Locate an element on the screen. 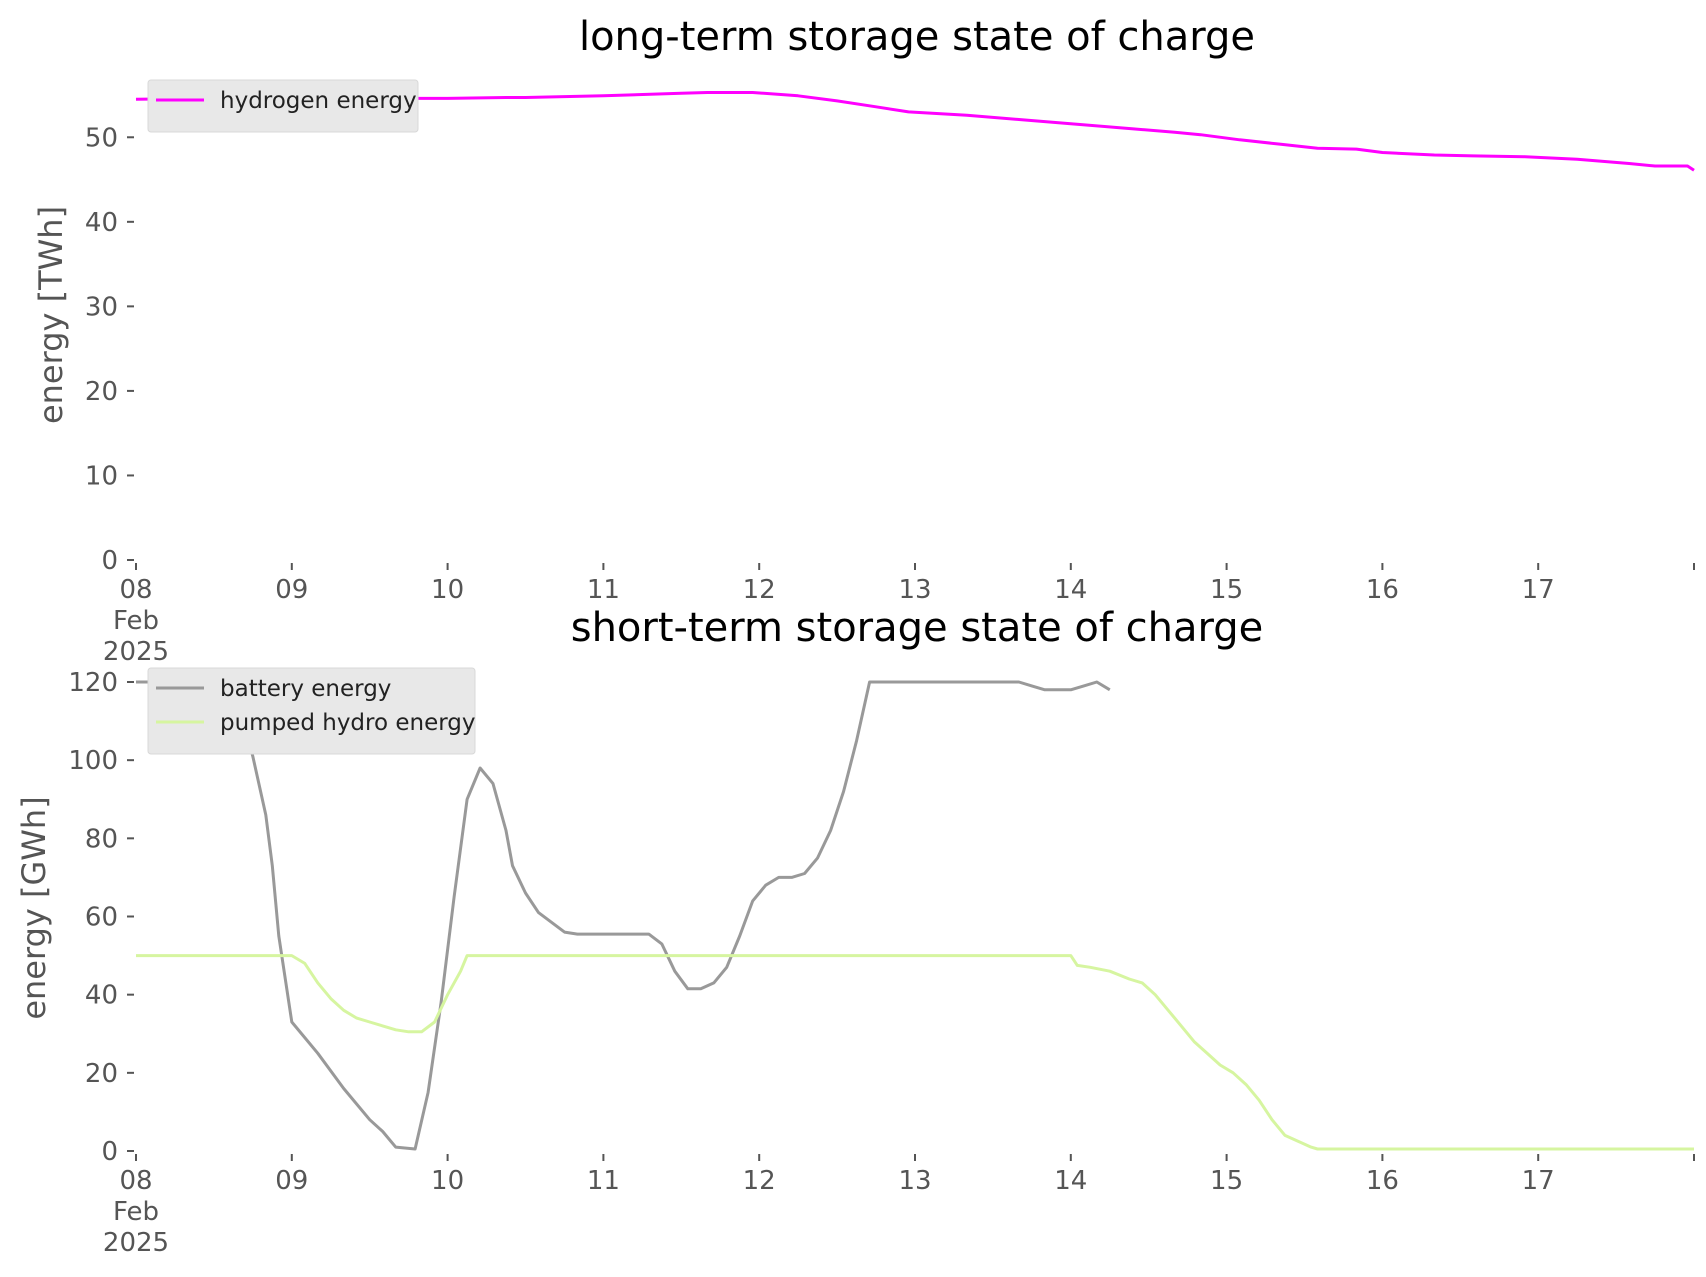 Image resolution: width=1706 pixels, height=1277 pixels. series-group is located at coordinates (915, 131).